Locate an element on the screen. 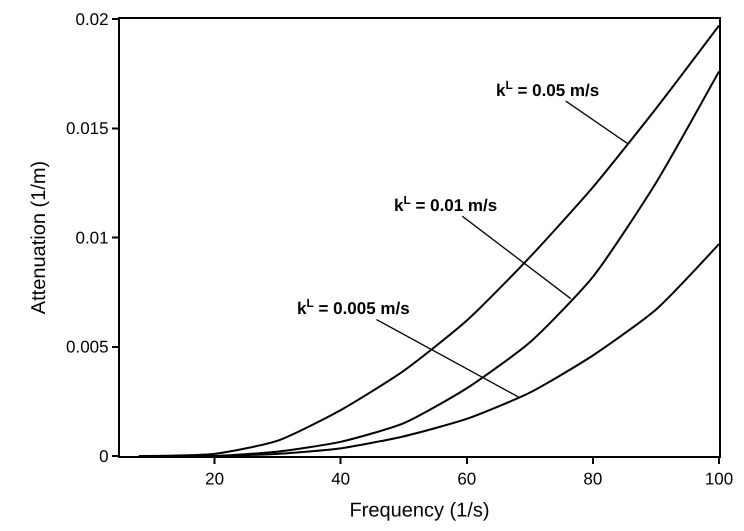 Image resolution: width=744 pixels, height=531 pixels. annotation: k$^{L}$ = 0.01 m/s is located at coordinates (446, 204).